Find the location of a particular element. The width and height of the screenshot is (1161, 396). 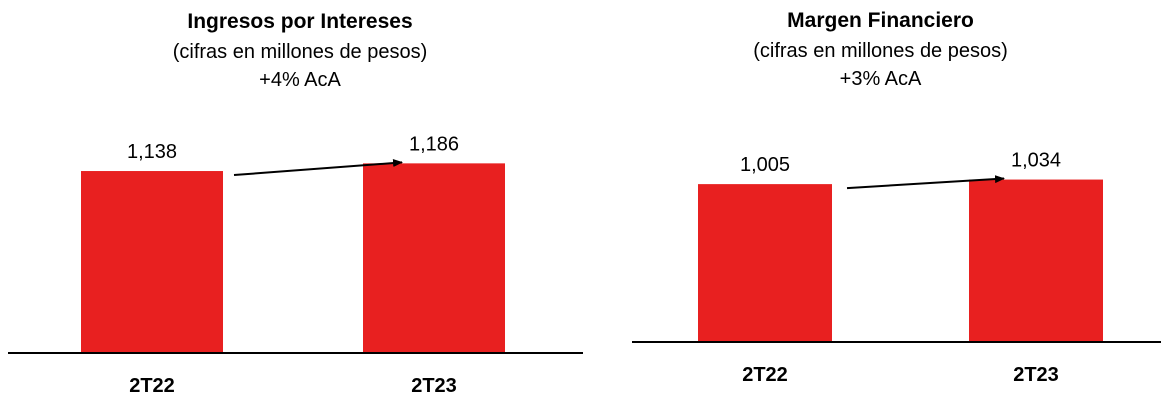

change-annotation: +4% AcA is located at coordinates (300, 80).